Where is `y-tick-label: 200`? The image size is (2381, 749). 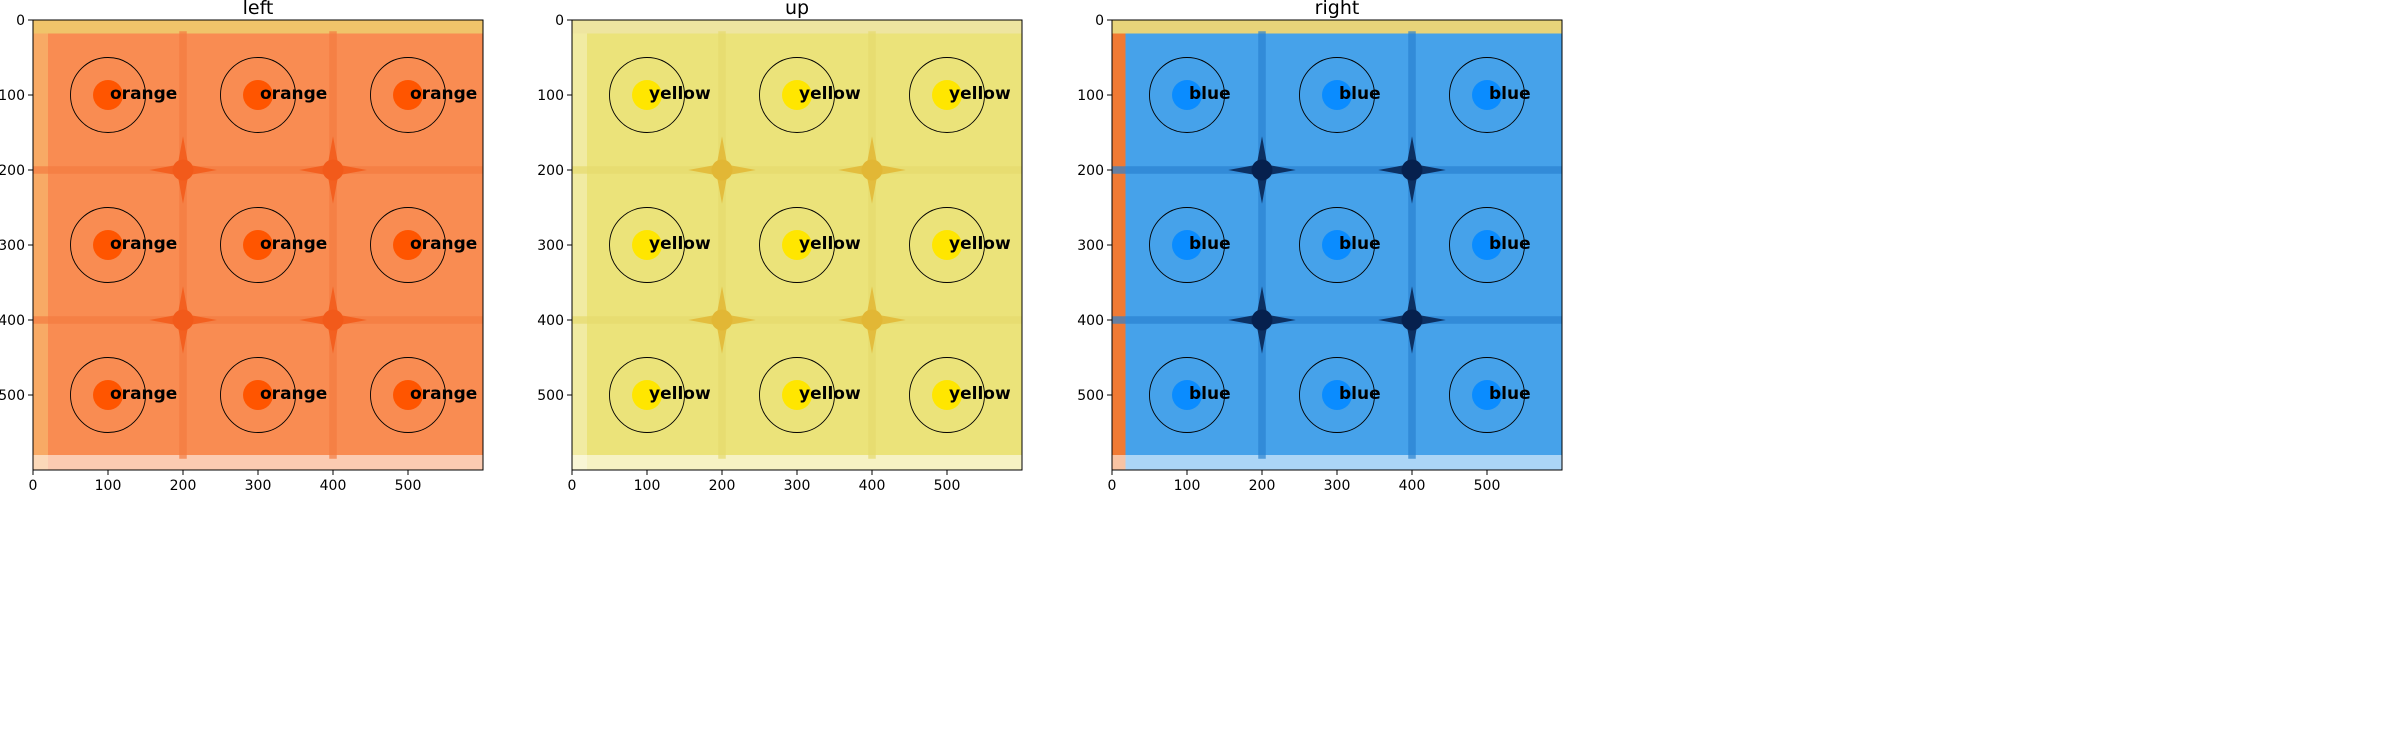
y-tick-label: 200 is located at coordinates (550, 171).